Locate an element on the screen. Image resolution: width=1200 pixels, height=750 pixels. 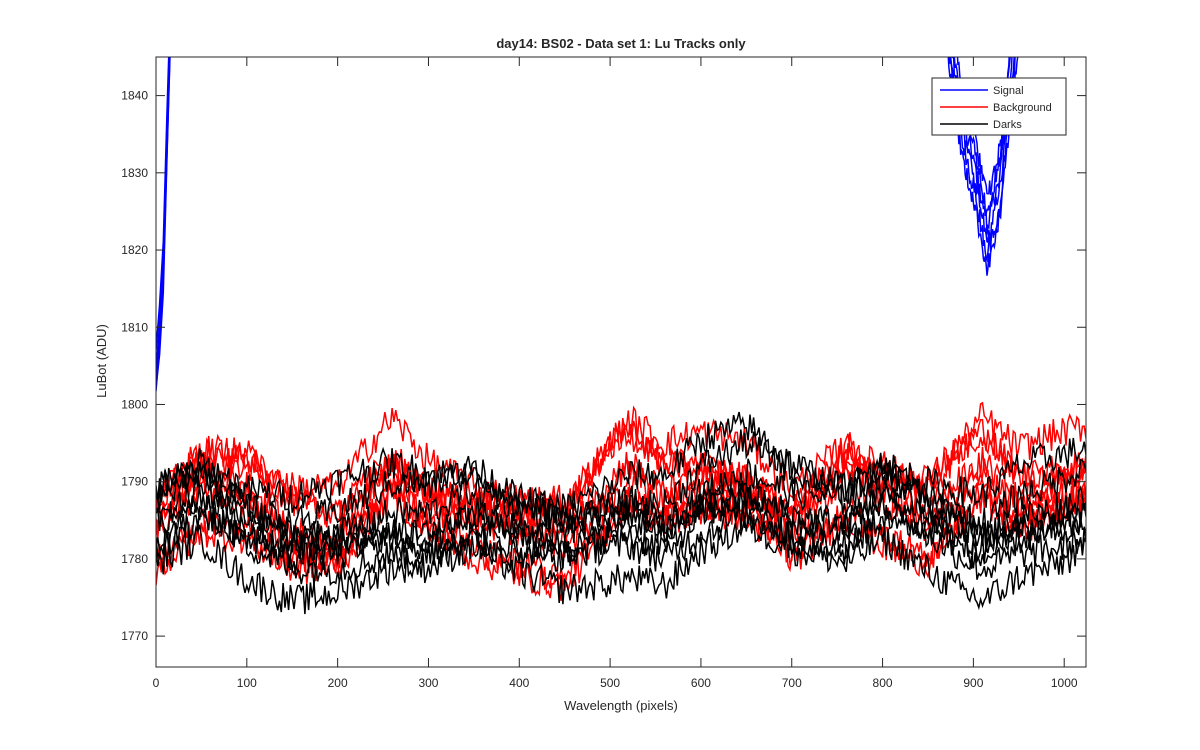
y-tick-label: 1790 is located at coordinates (134, 482).